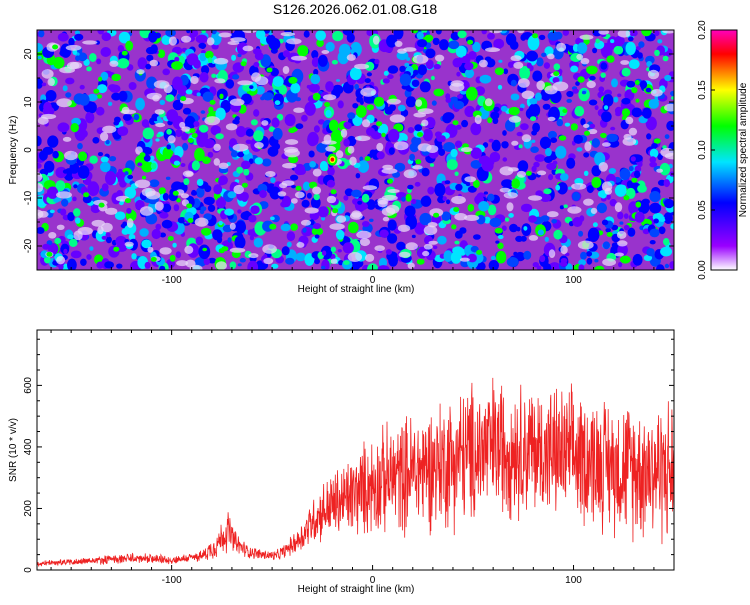  I want to click on heatmap-y-label: Frequency (Hz), so click(13, 150).